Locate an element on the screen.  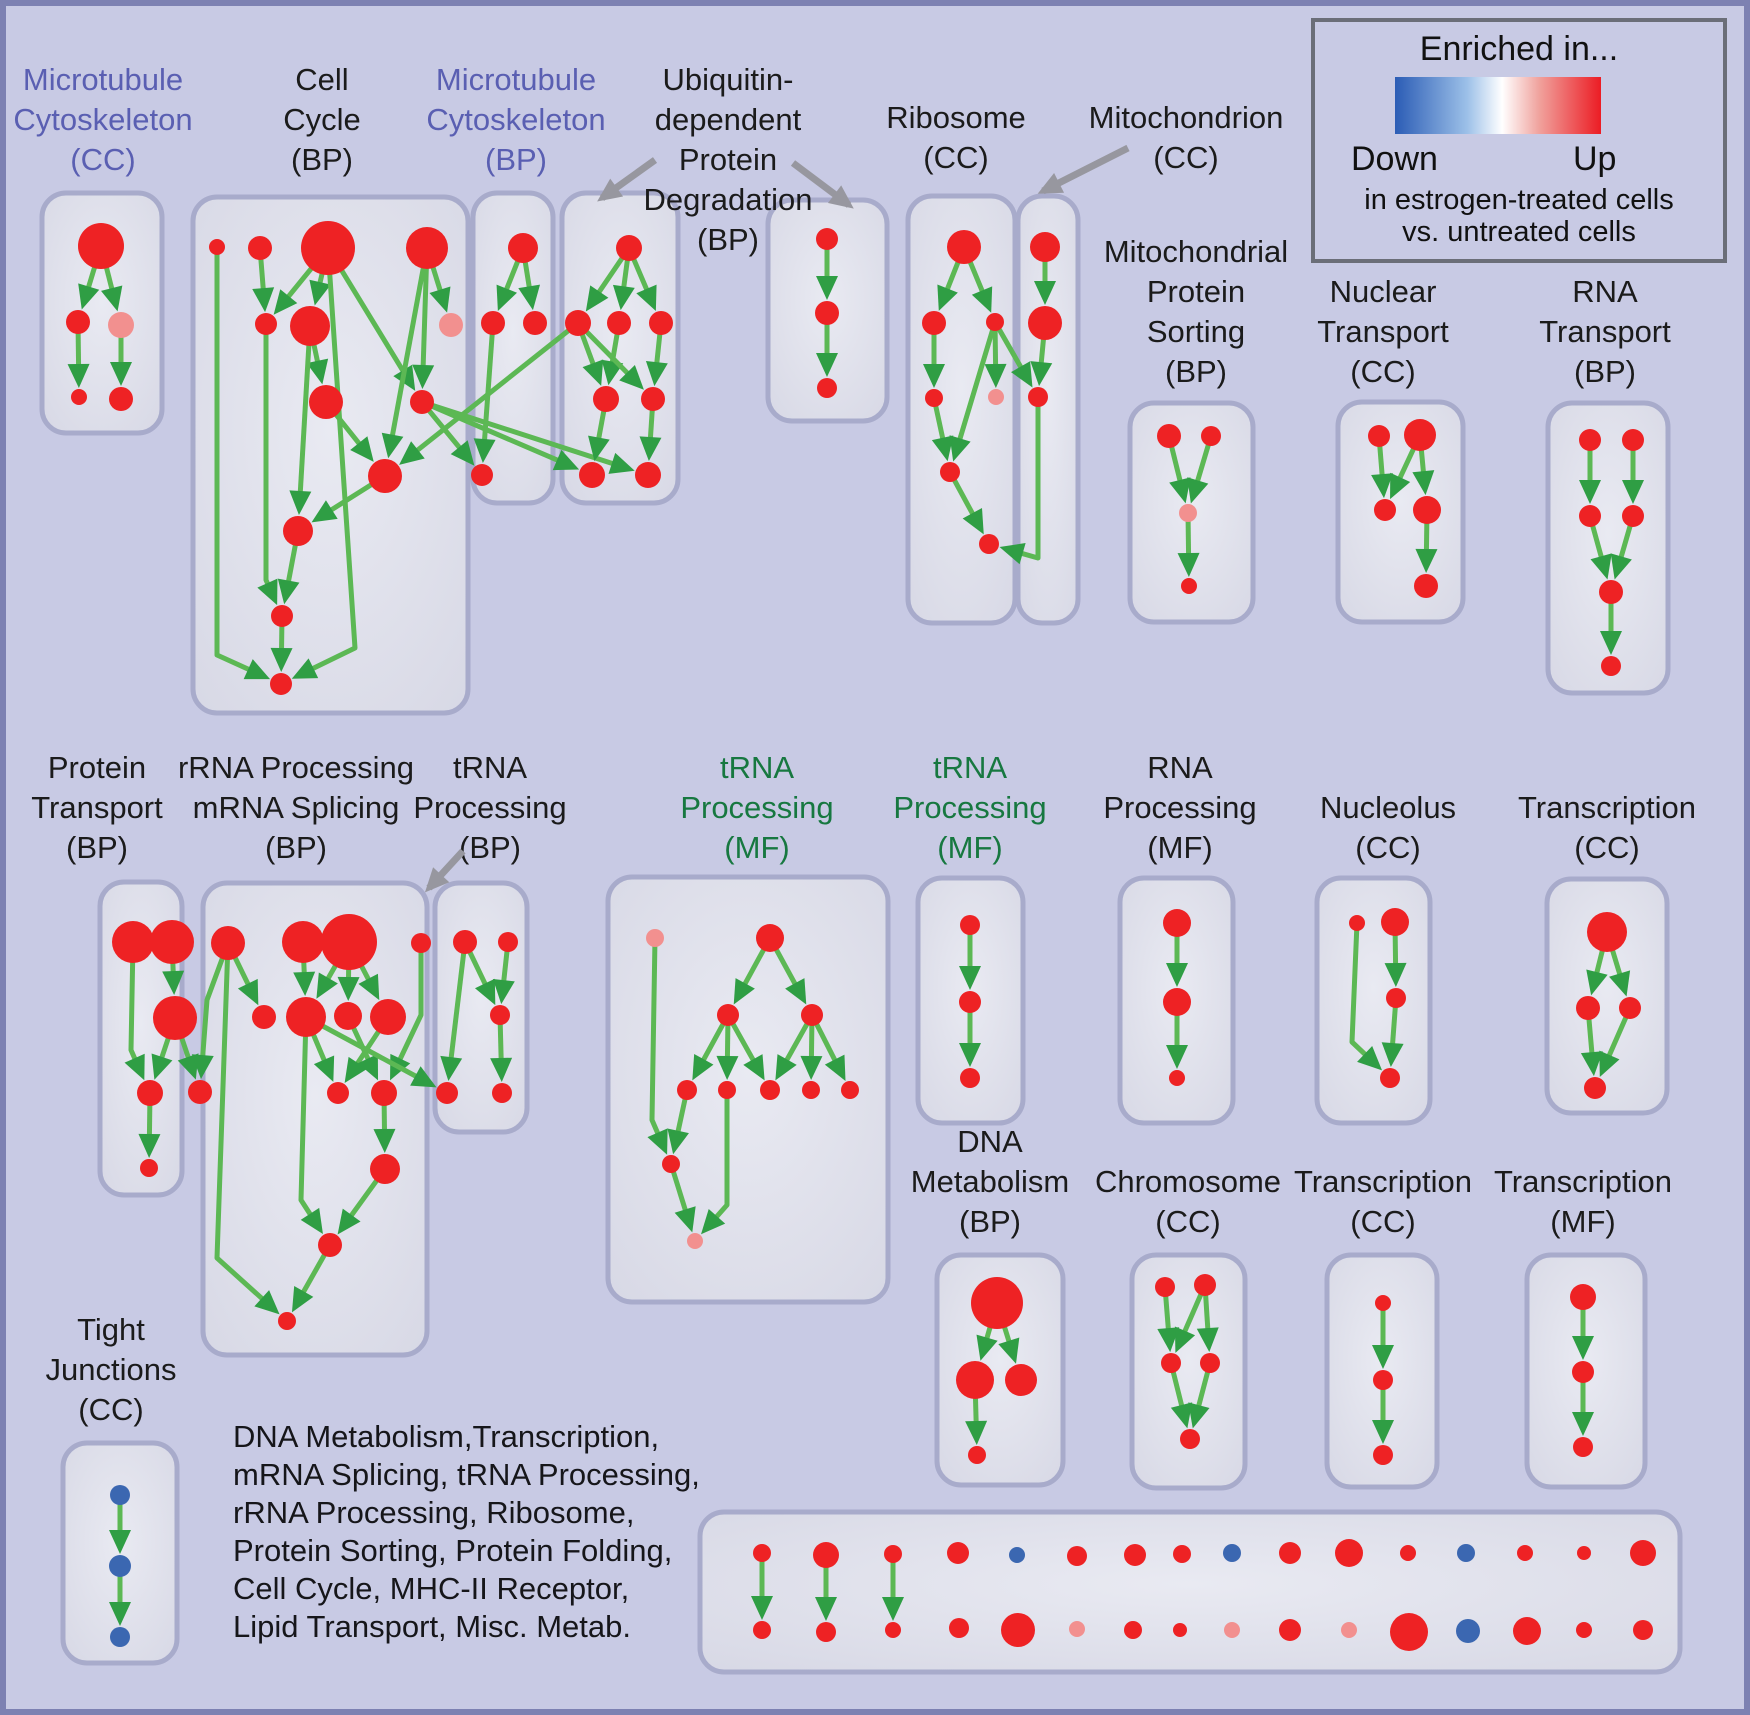
go-term-node-n3 is located at coordinates (1385, 510).